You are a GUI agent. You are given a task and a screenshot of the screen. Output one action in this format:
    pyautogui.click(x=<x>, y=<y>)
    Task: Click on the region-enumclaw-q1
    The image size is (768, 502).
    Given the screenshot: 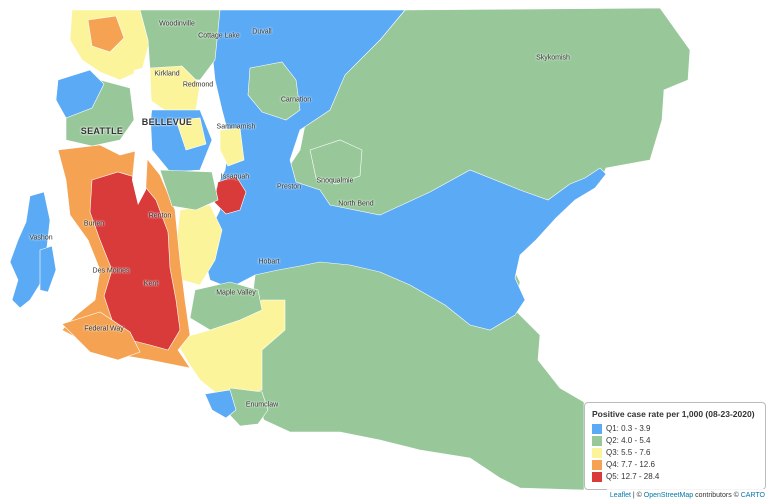 What is the action you would take?
    pyautogui.click(x=220, y=404)
    